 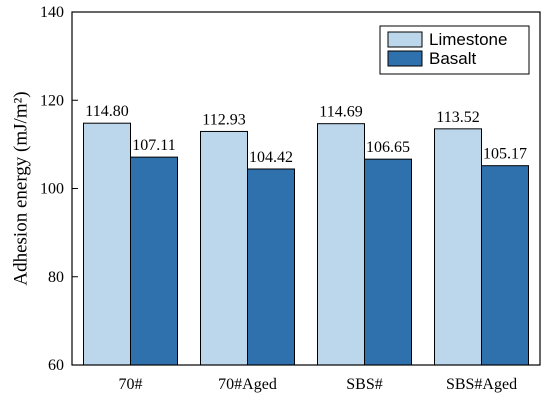 What do you see at coordinates (318, 376) in the screenshot?
I see `x-axis: 70# 70#Aged SBS# SBS#Aged` at bounding box center [318, 376].